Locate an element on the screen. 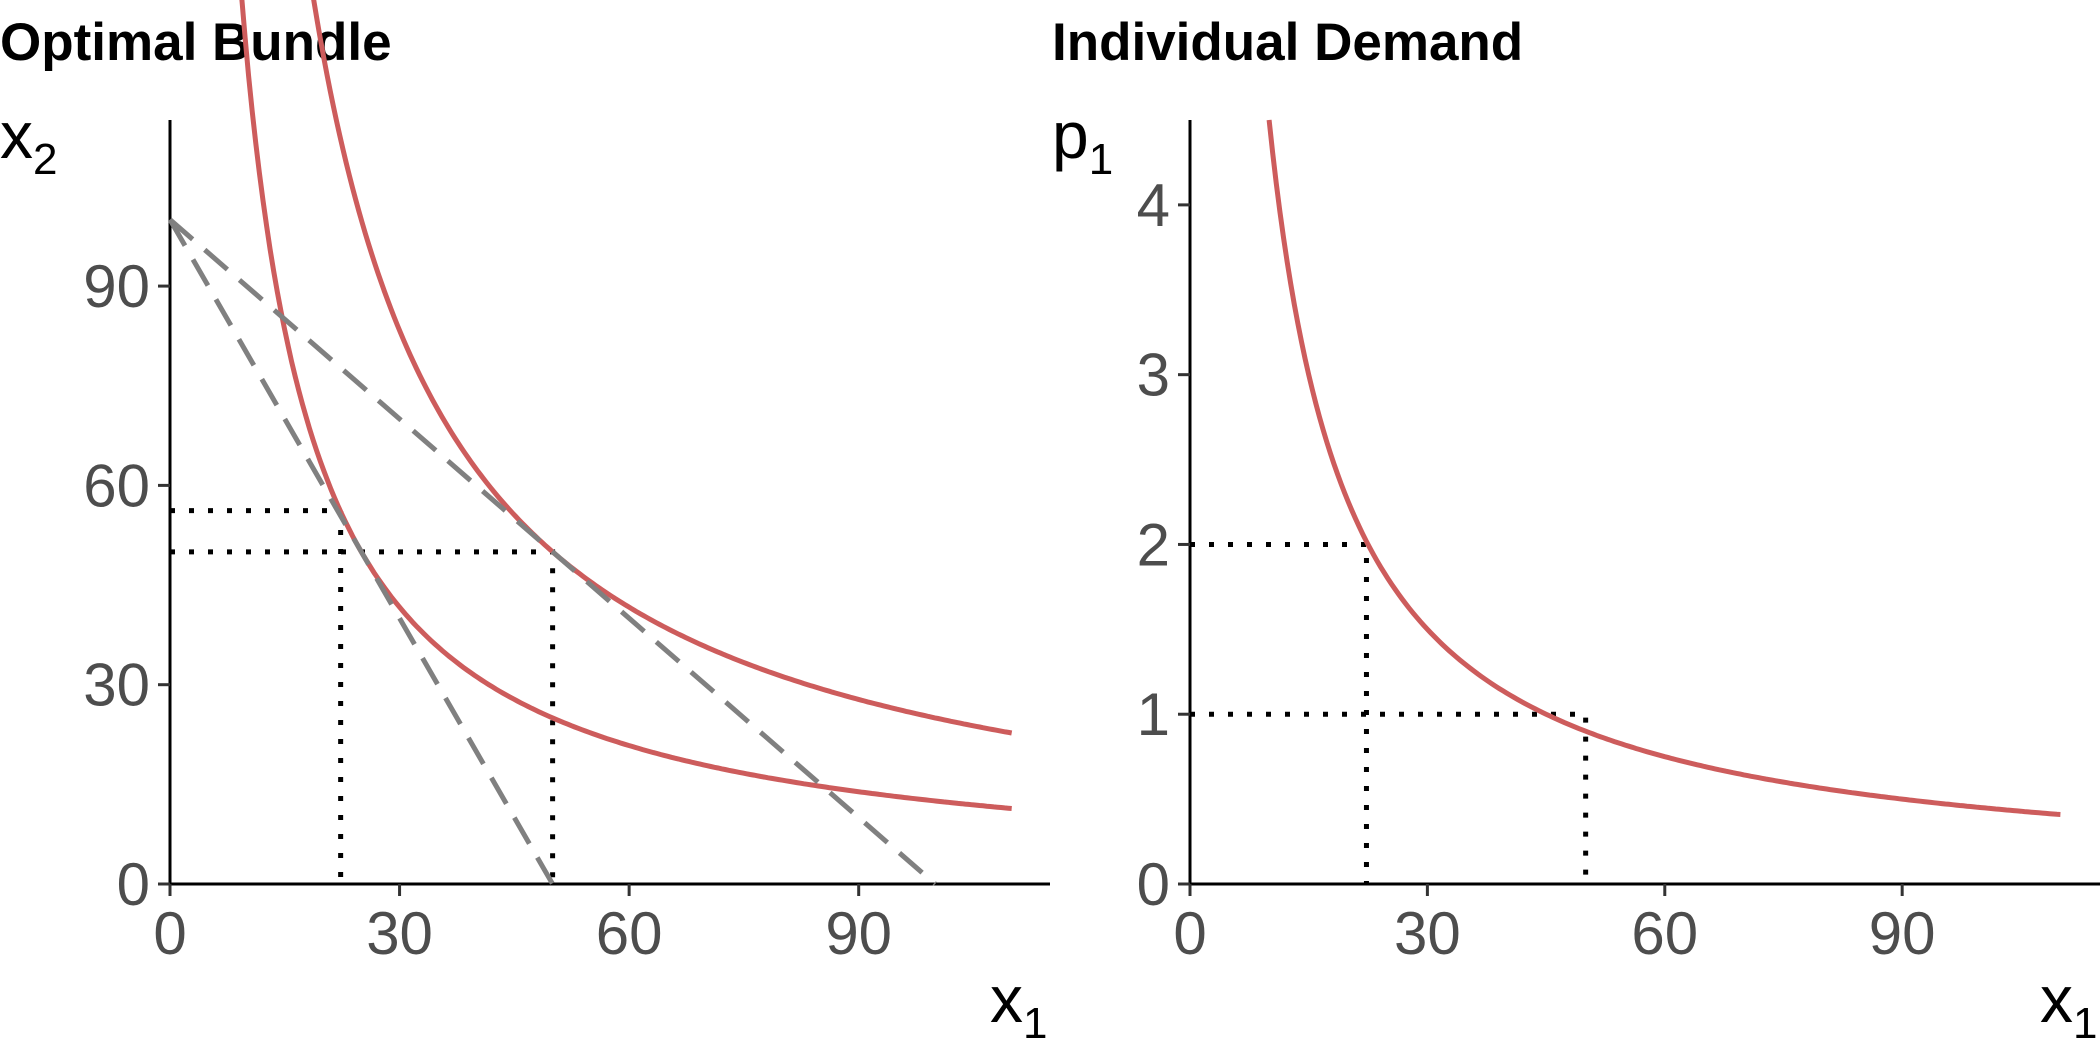 This screenshot has width=2100, height=1050. panel-title-optimal-bundle: Optimal Bundle is located at coordinates (196, 42).